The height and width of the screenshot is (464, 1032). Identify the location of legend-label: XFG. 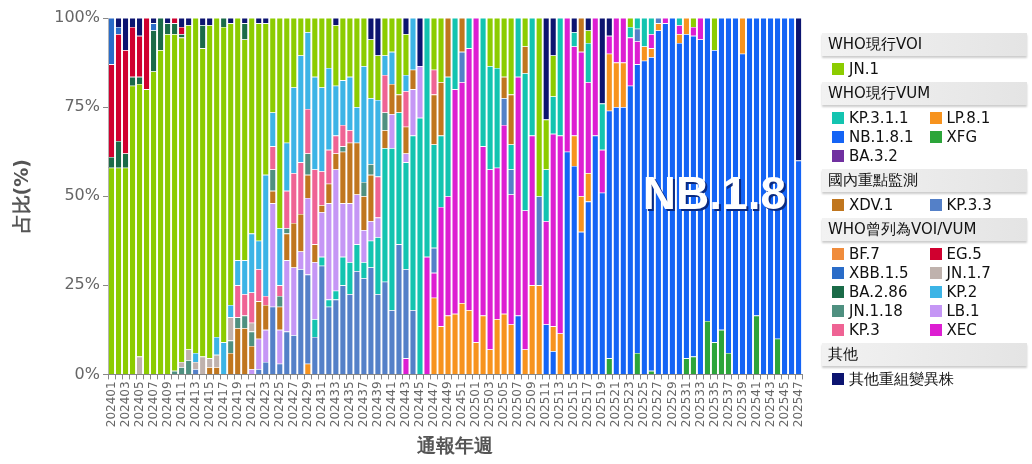
(962, 137).